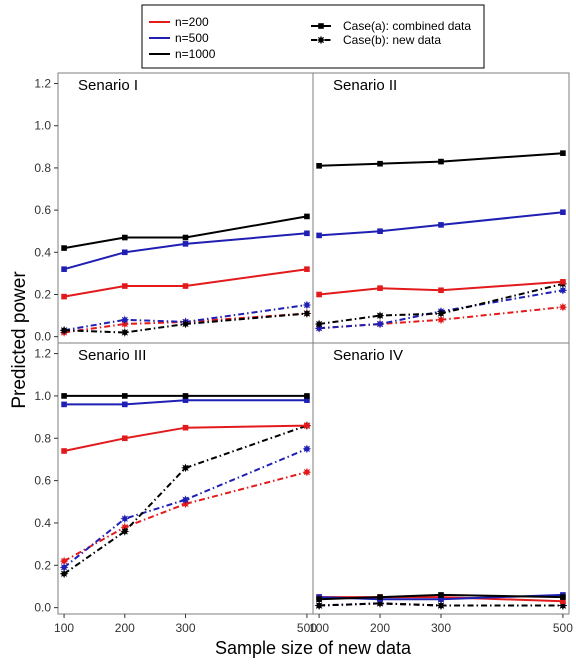  What do you see at coordinates (112, 355) in the screenshot?
I see `panel-label: Senario III` at bounding box center [112, 355].